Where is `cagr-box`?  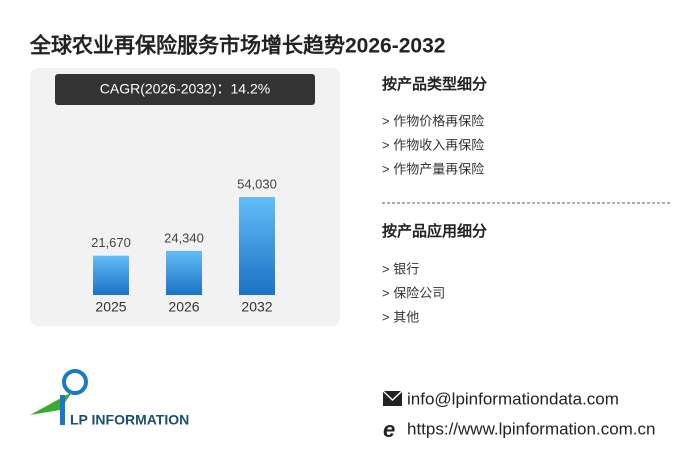
cagr-box is located at coordinates (185, 89).